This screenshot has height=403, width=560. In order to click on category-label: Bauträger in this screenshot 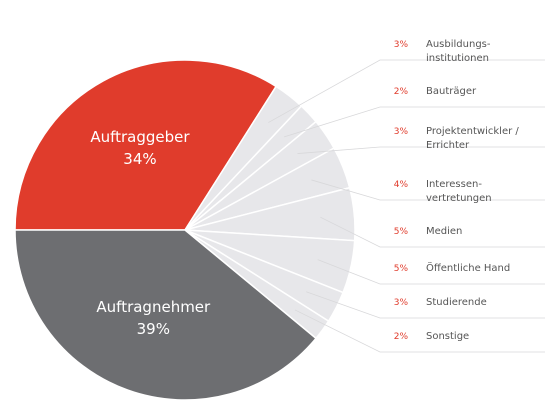, I will do `click(451, 91)`.